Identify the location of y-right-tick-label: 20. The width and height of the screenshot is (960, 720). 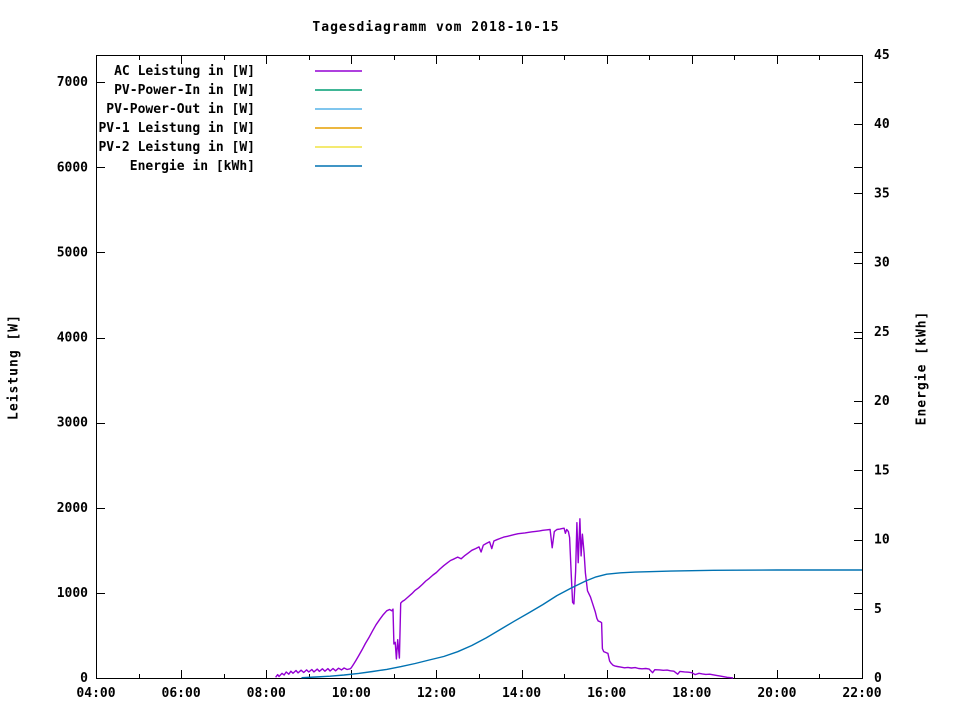
(882, 401).